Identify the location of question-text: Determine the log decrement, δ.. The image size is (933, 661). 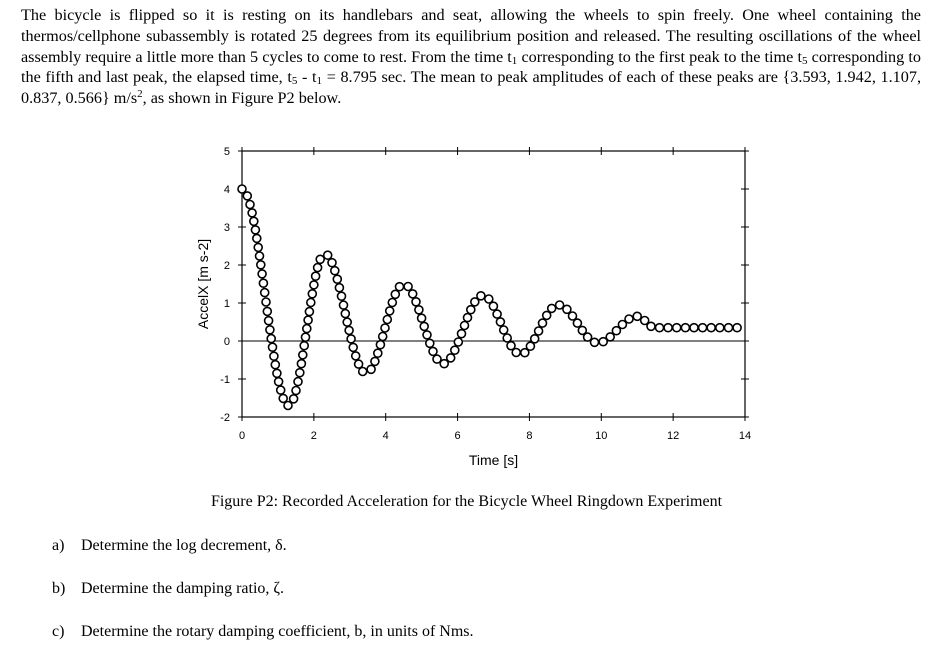
(184, 545).